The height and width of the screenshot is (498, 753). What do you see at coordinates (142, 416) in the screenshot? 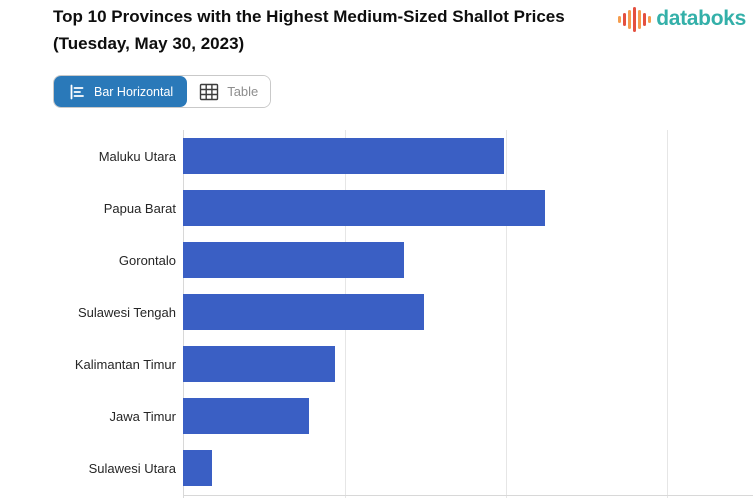
I see `category-label: Jawa Timur` at bounding box center [142, 416].